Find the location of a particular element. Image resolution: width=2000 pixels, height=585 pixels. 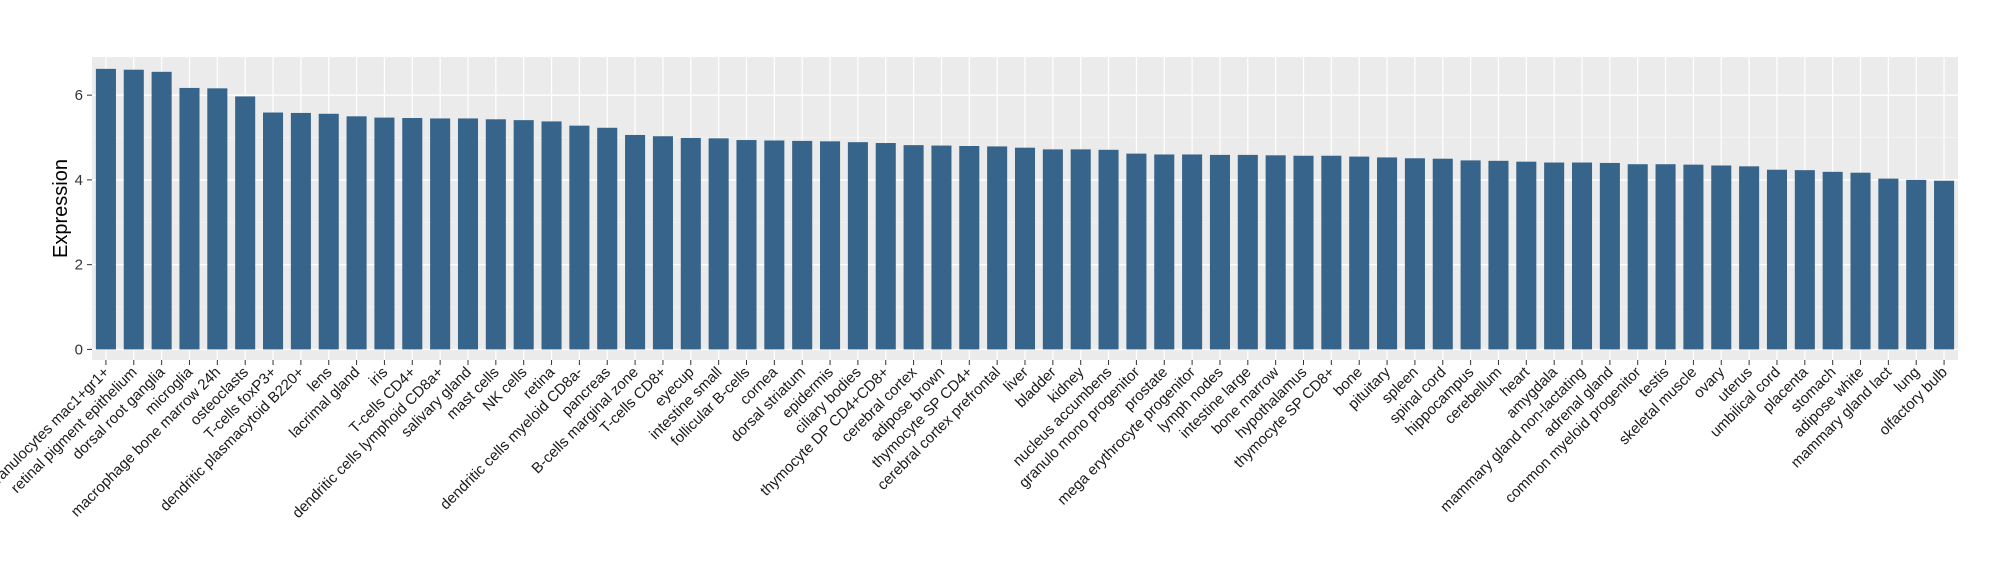

y-axis-title: Expression is located at coordinates (61, 208).